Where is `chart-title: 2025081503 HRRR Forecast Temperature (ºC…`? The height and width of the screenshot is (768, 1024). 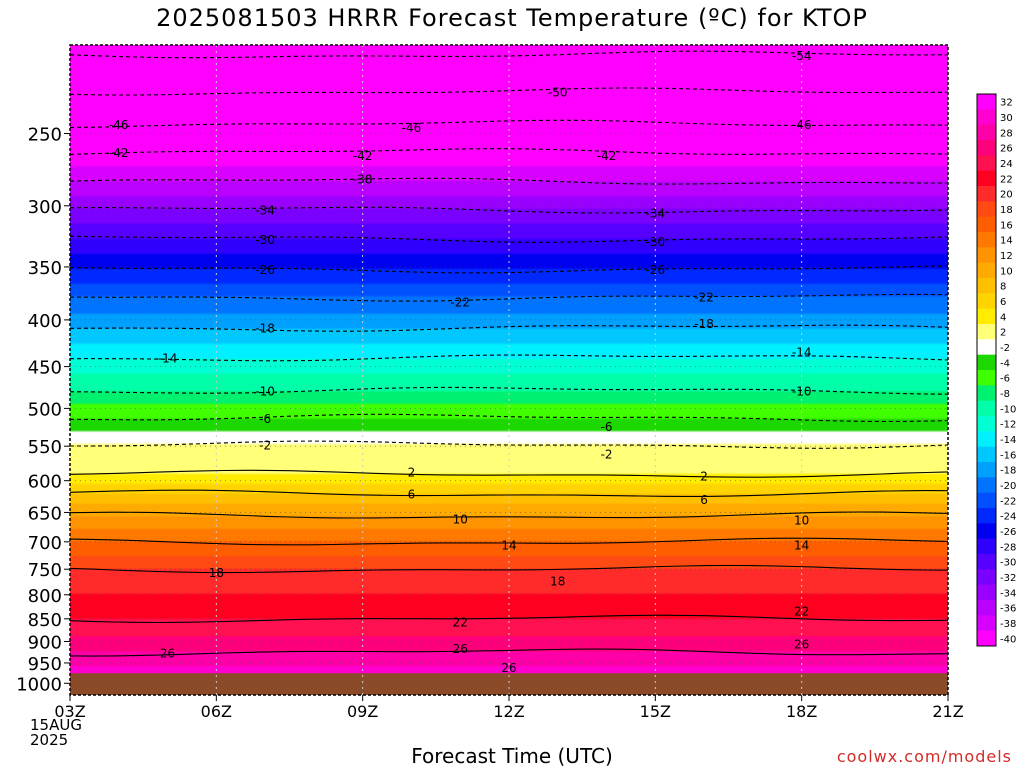 chart-title: 2025081503 HRRR Forecast Temperature (ºC… is located at coordinates (512, 18).